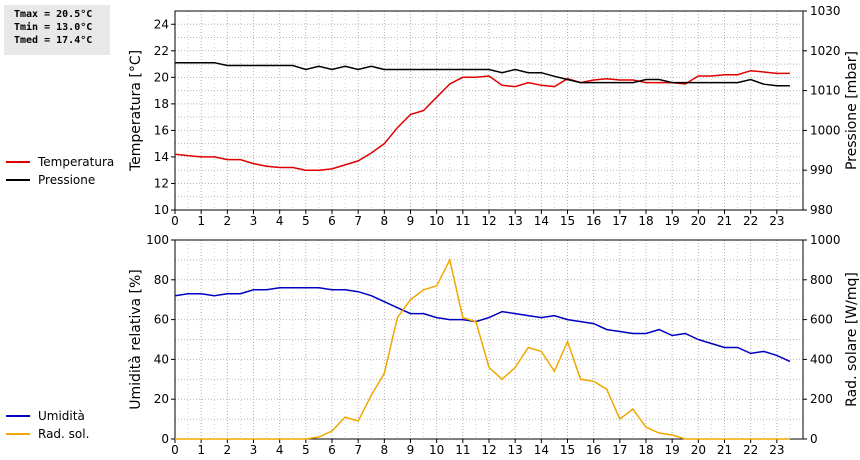 The width and height of the screenshot is (860, 460). I want to click on bottom-xtick-label: 1, so click(201, 450).